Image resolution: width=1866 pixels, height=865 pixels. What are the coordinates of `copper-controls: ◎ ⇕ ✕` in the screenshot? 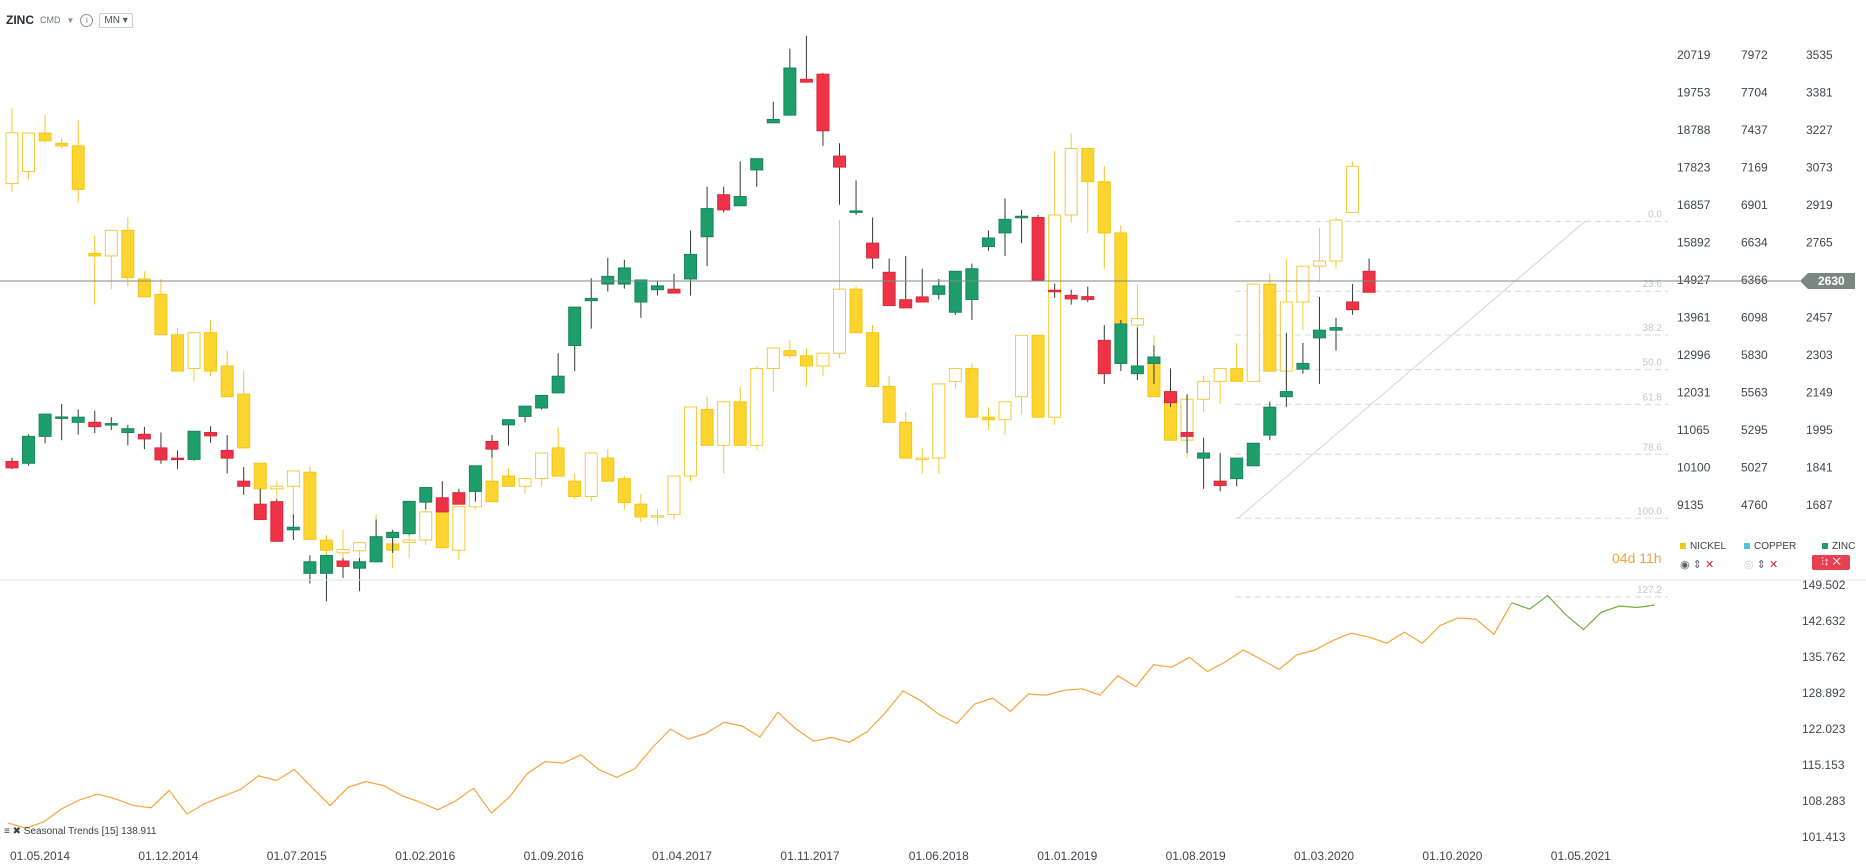 It's located at (1761, 564).